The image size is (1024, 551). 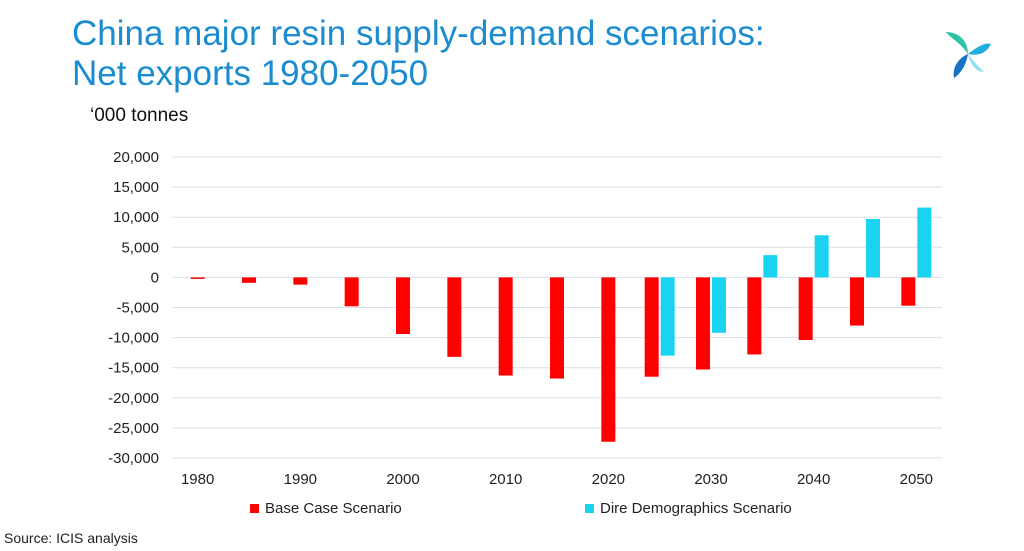 I want to click on y-tick-label: -25,000, so click(x=133, y=428).